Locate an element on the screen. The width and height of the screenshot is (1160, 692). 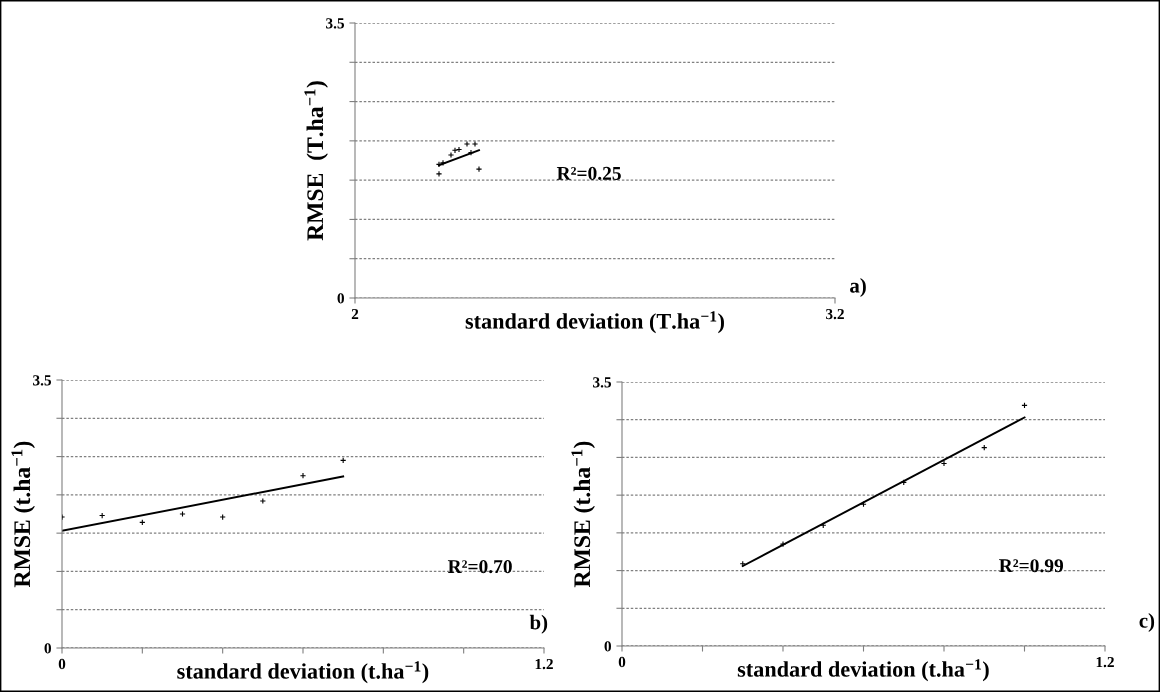
text: a) is located at coordinates (858, 287).